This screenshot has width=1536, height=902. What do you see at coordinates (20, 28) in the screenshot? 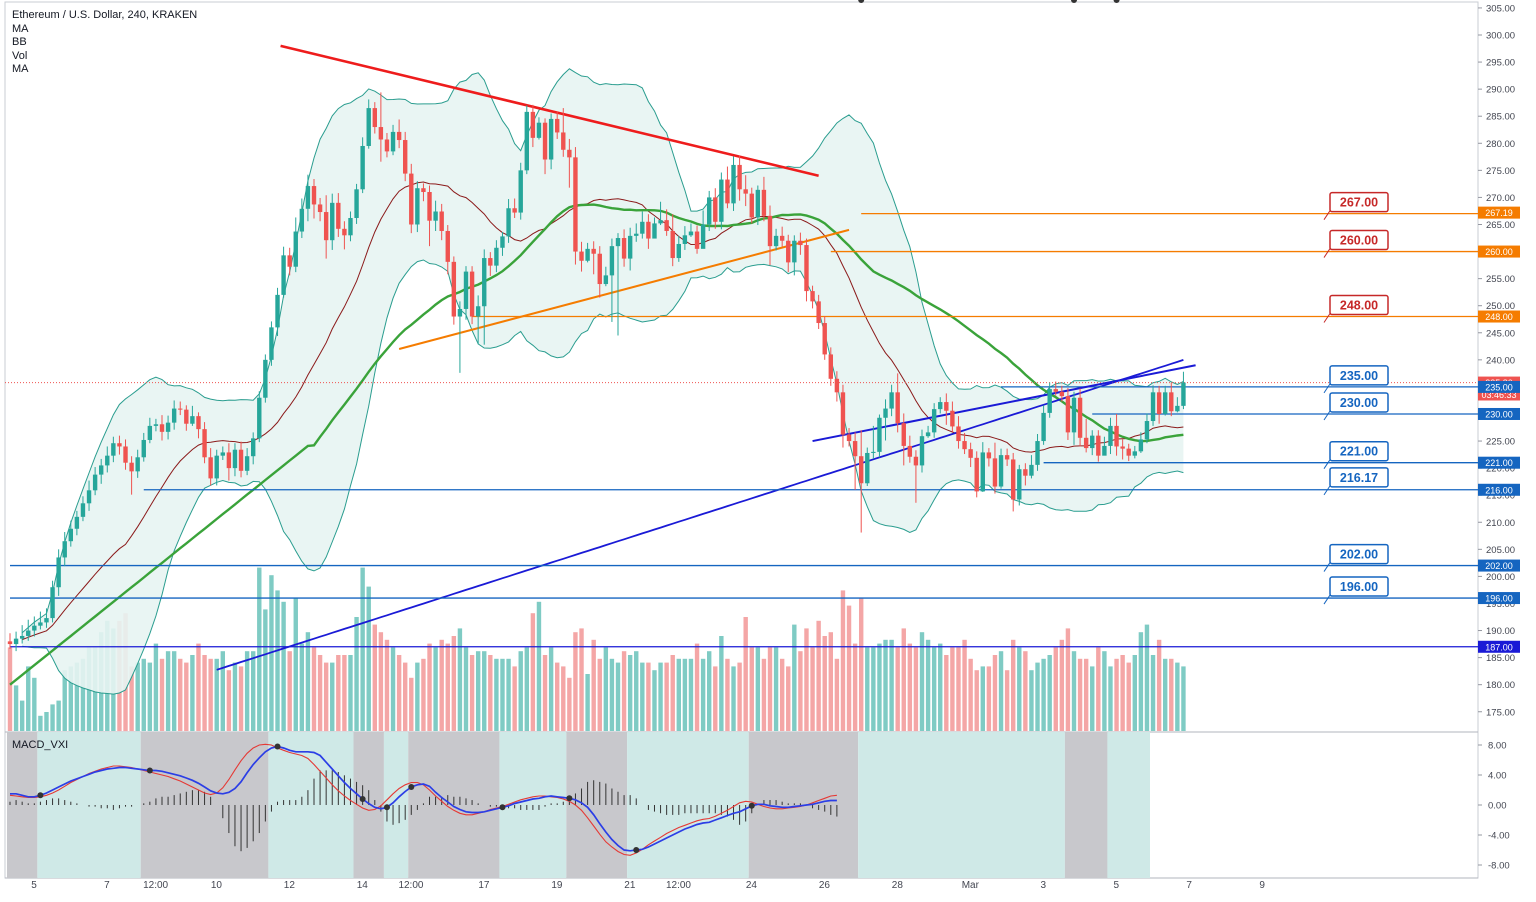
I see `legend-ma: MA` at bounding box center [20, 28].